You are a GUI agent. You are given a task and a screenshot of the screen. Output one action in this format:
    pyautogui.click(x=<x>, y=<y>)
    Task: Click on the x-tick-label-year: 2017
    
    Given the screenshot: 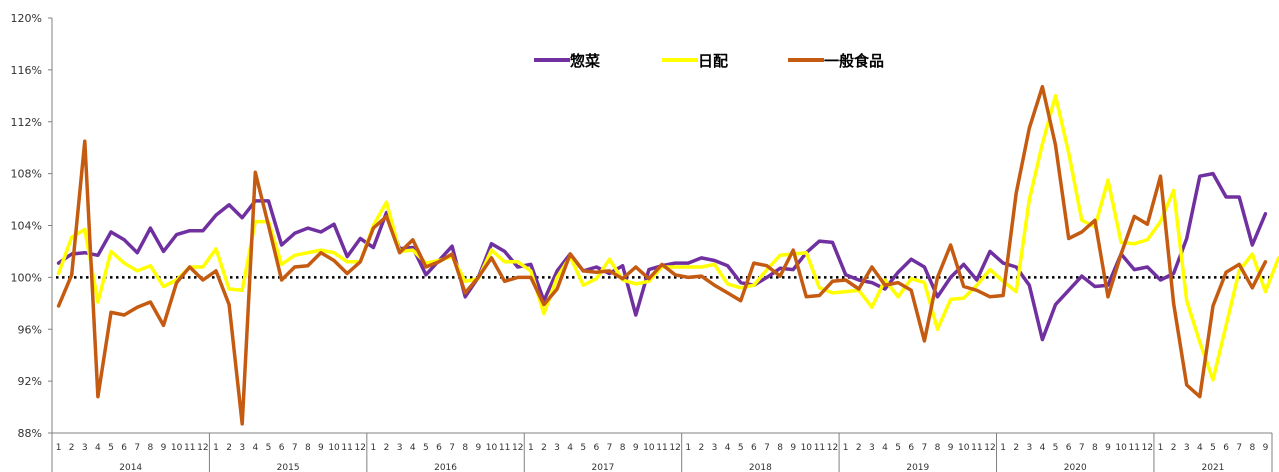 What is the action you would take?
    pyautogui.click(x=603, y=467)
    